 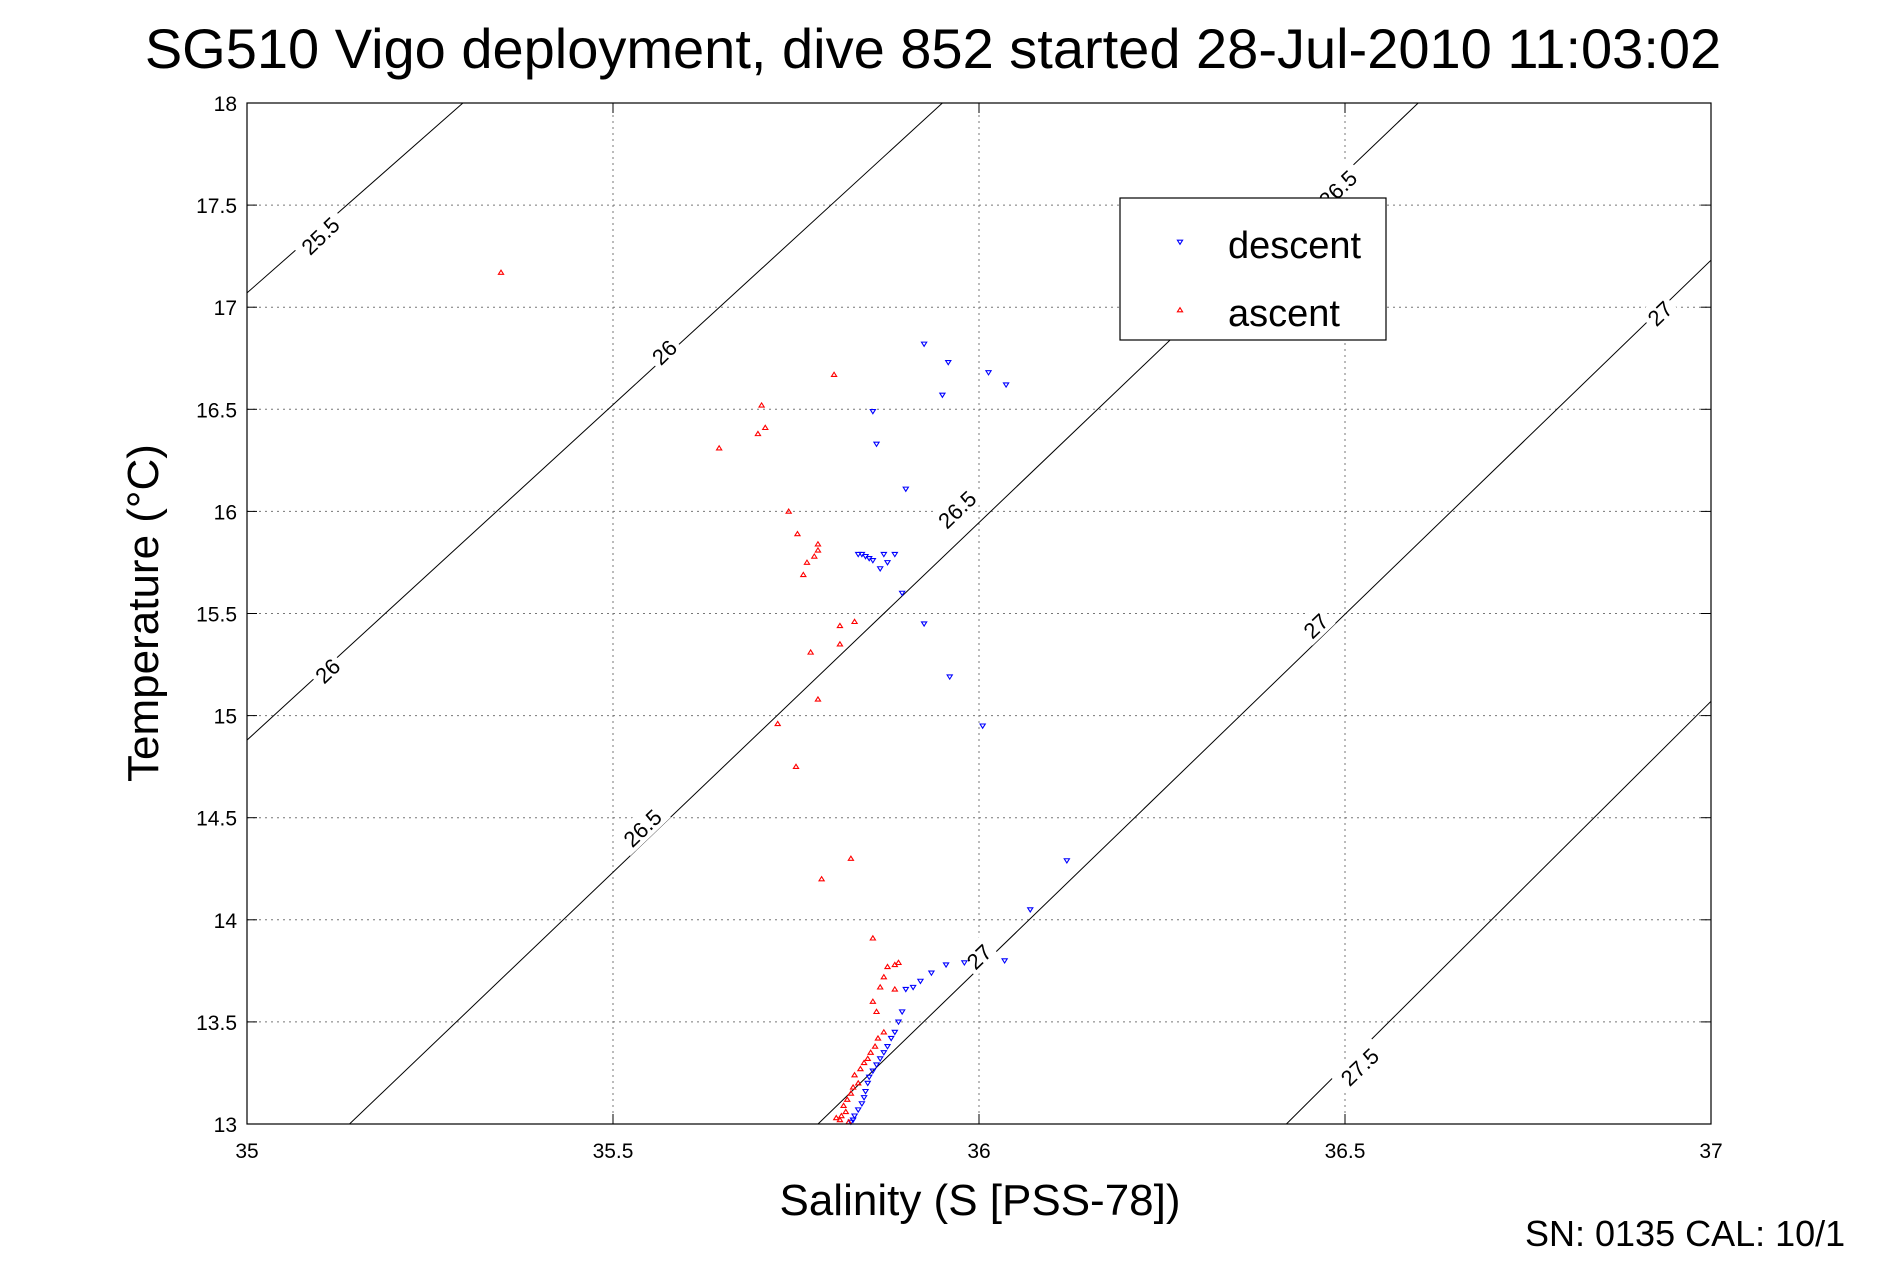 I want to click on y-axis-label: Temperature (°C), so click(x=143, y=613).